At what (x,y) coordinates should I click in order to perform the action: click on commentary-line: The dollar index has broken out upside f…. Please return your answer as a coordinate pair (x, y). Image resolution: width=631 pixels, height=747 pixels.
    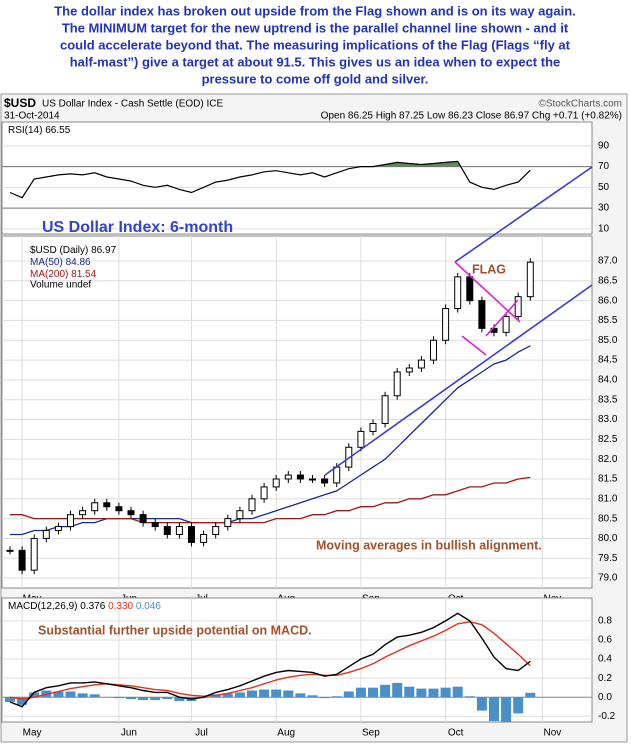
    Looking at the image, I should click on (315, 10).